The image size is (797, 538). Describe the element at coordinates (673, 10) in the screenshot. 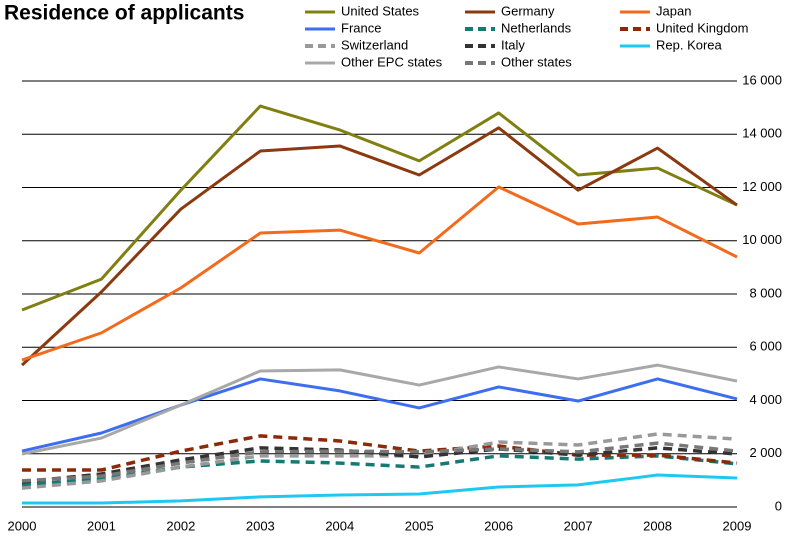

I see `legend-label: Japan` at that location.